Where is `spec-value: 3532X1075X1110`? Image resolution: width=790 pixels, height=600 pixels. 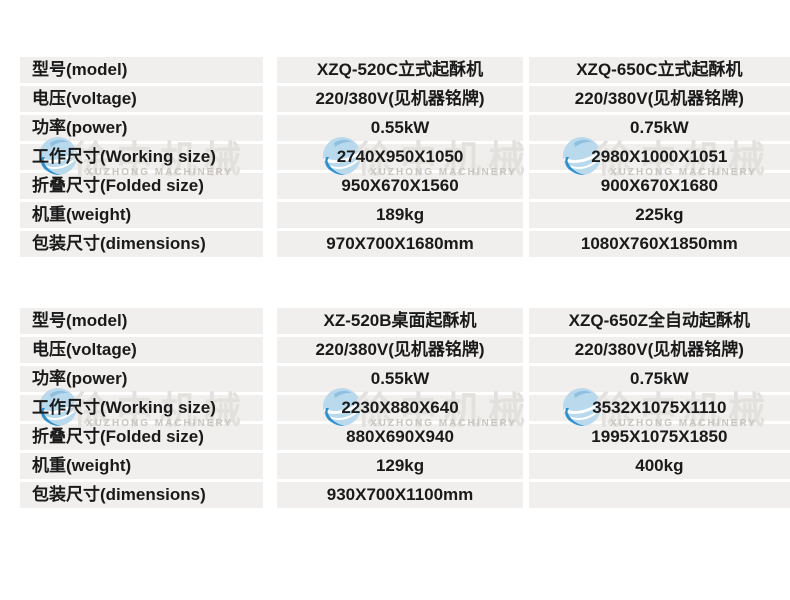
spec-value: 3532X1075X1110 is located at coordinates (659, 407).